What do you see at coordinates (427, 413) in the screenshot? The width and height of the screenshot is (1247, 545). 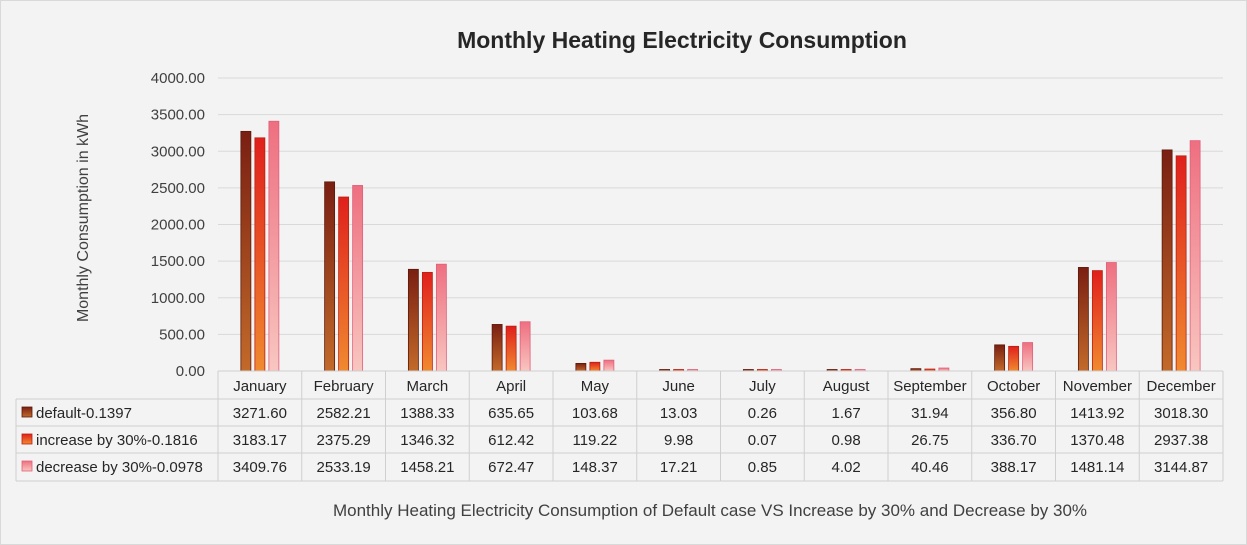 I see `data-label: 1388.33` at bounding box center [427, 413].